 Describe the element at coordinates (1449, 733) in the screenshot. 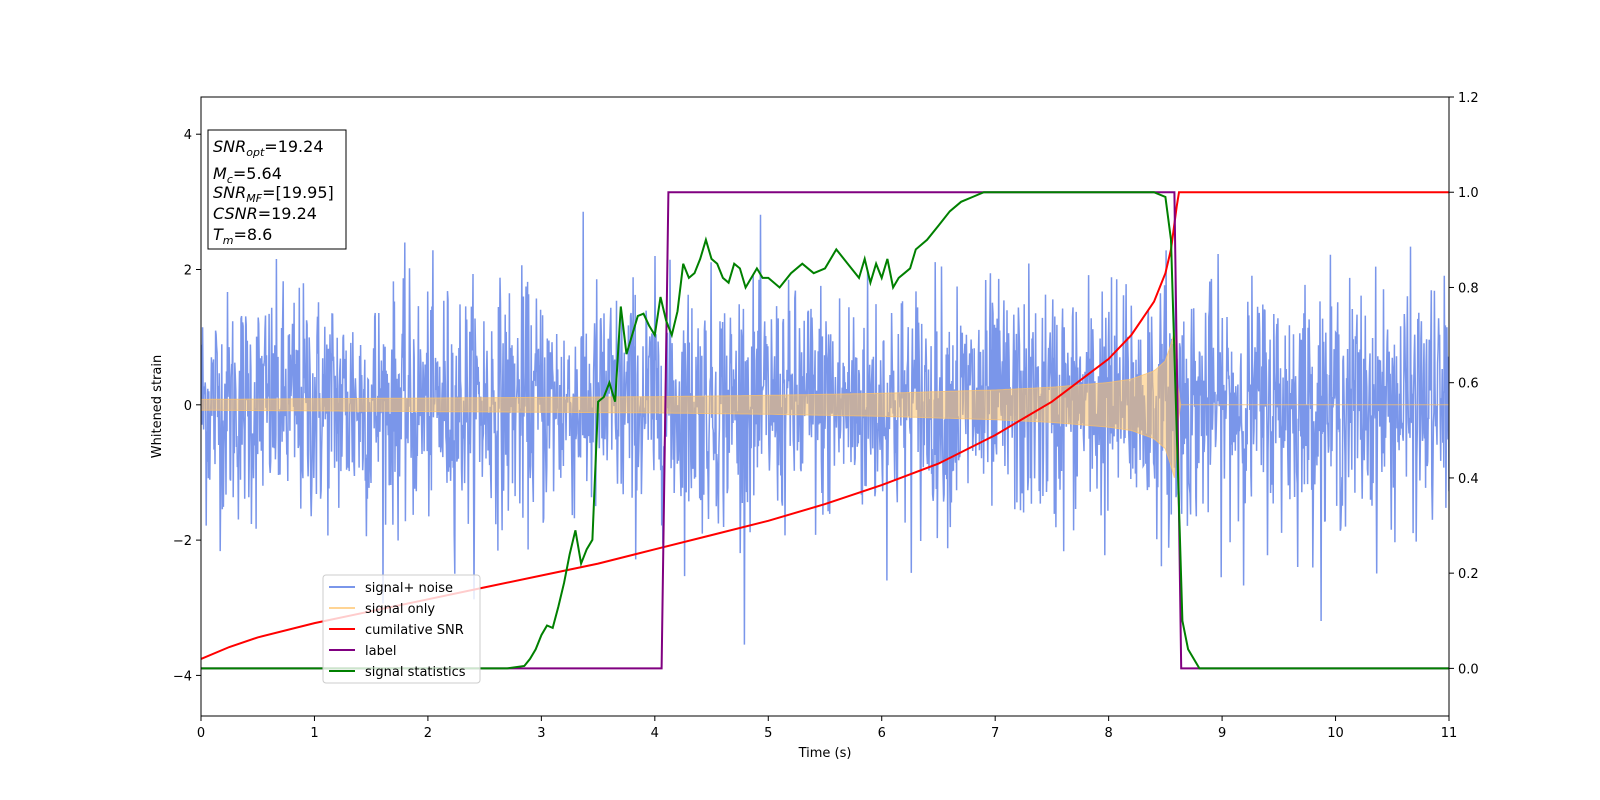

I see `x-tick-label-11: 11` at that location.